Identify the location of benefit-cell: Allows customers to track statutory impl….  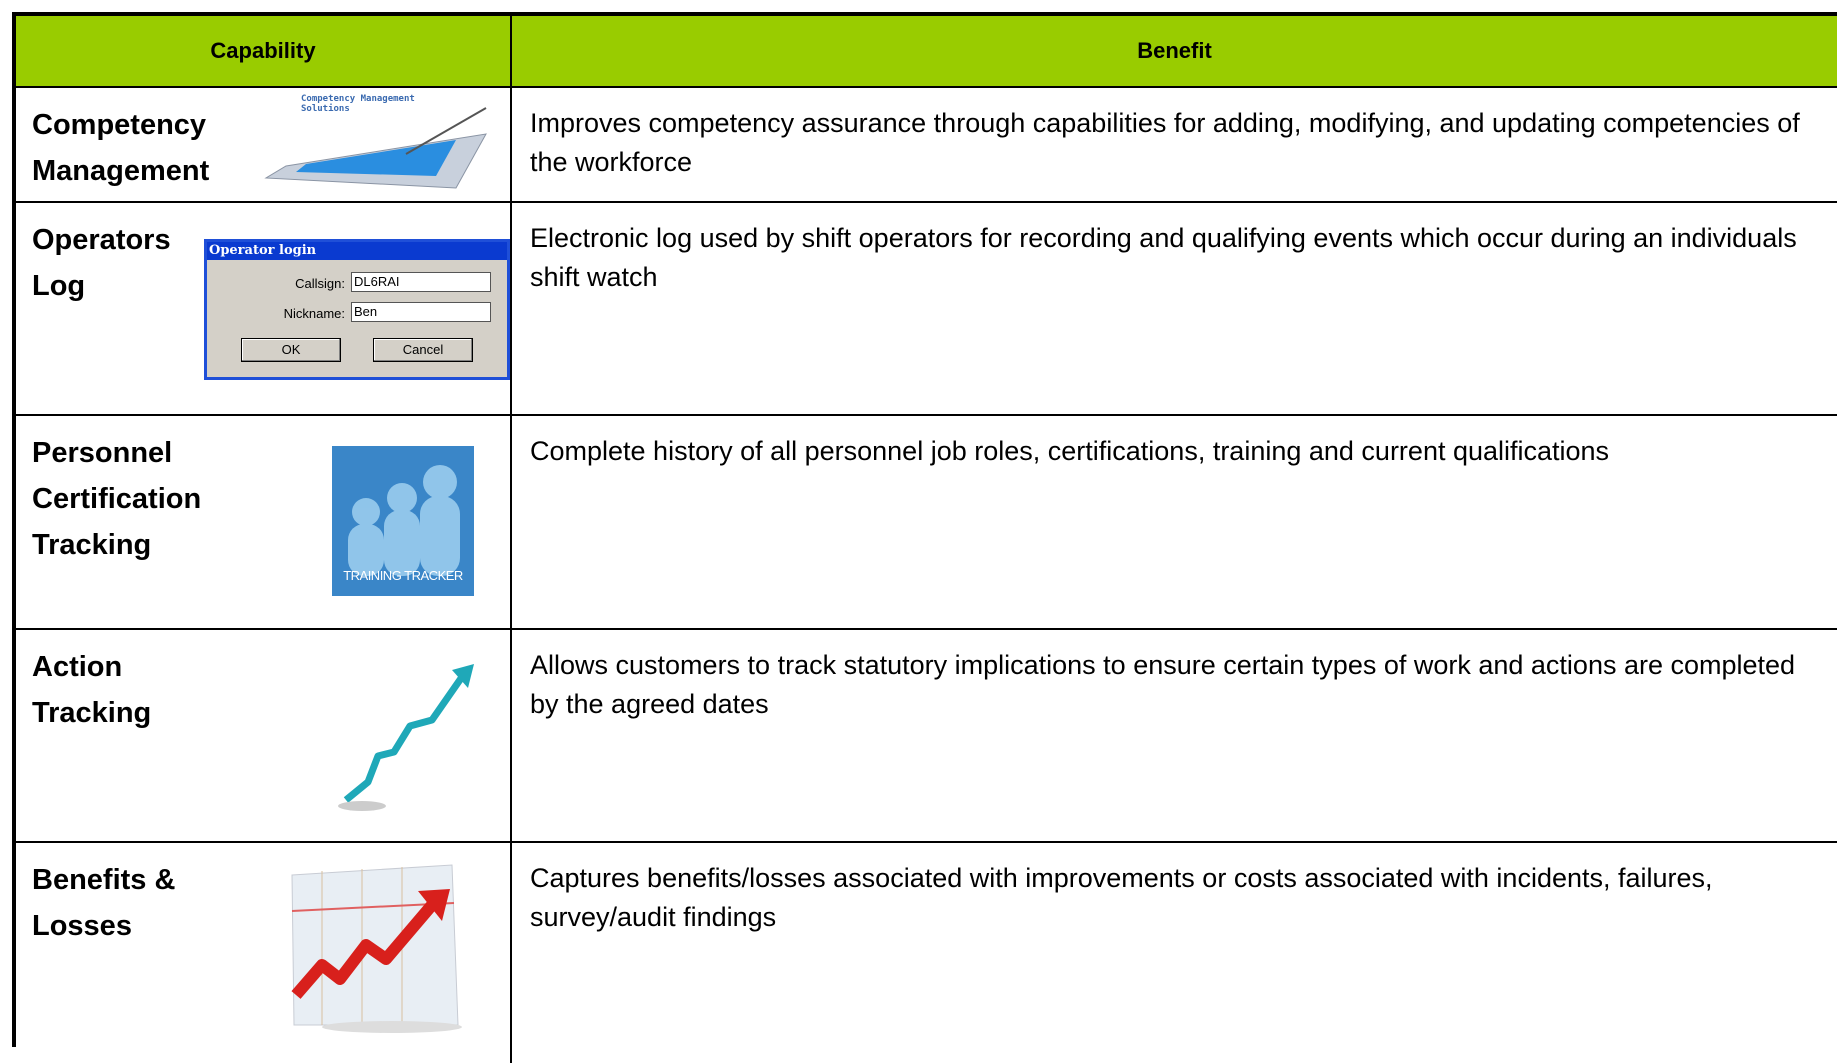
(1174, 735).